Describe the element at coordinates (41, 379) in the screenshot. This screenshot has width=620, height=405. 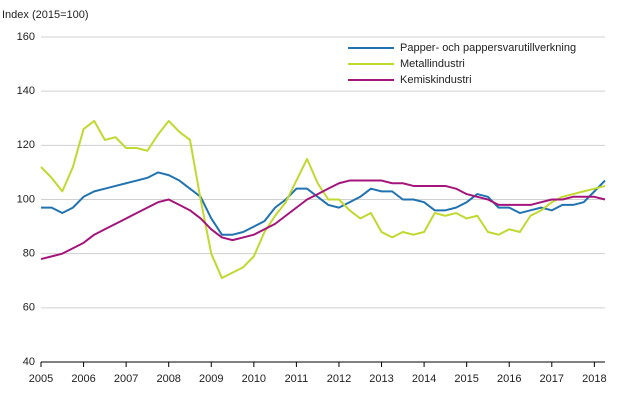
I see `x-tick-label: 2005` at that location.